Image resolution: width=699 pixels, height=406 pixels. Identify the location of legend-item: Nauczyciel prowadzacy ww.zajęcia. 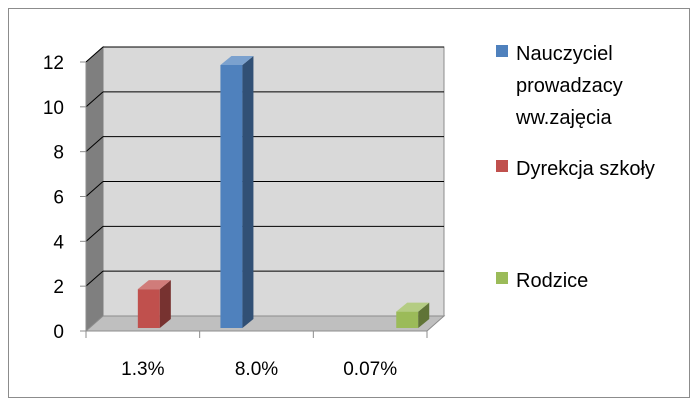
(559, 86).